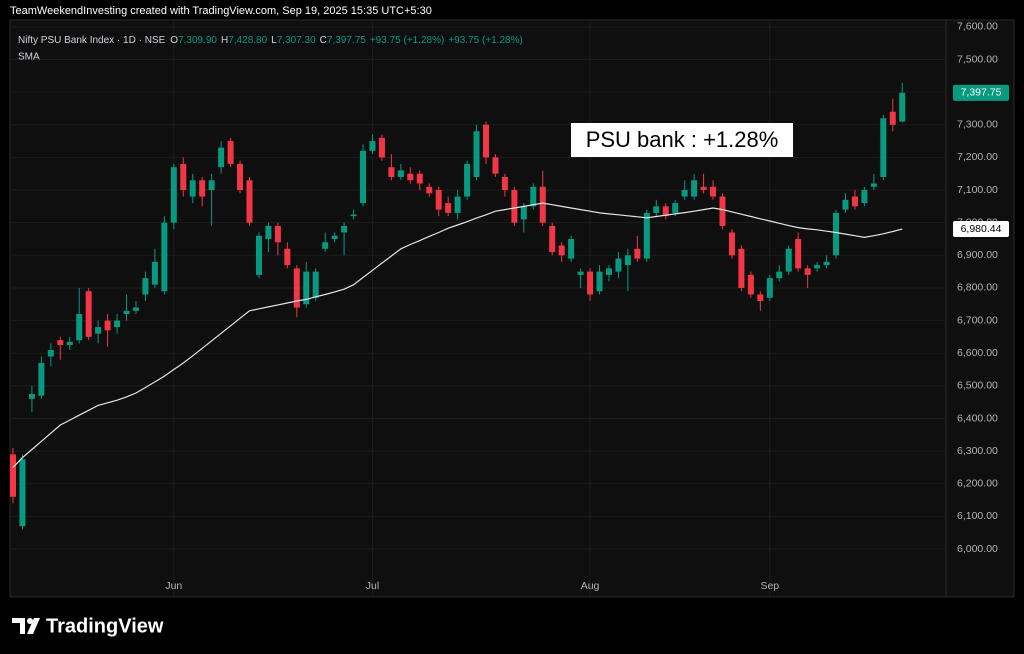 The image size is (1024, 654). What do you see at coordinates (977, 288) in the screenshot?
I see `y-tick-label: 6,800.00` at bounding box center [977, 288].